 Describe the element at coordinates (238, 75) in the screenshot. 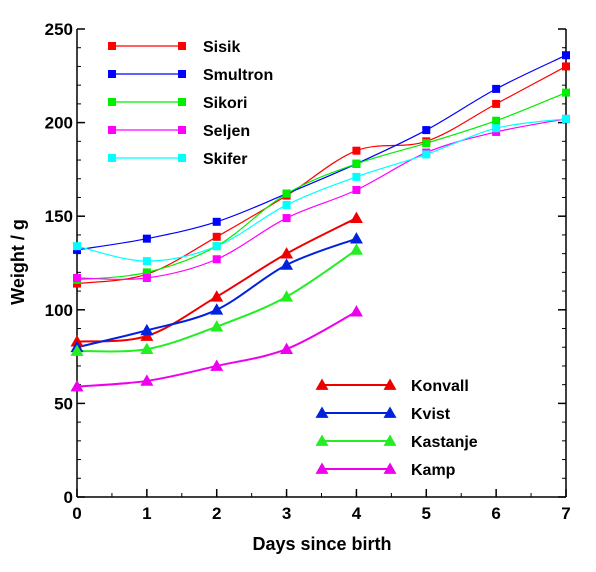

I see `legend-label-smultron: Smultron` at that location.